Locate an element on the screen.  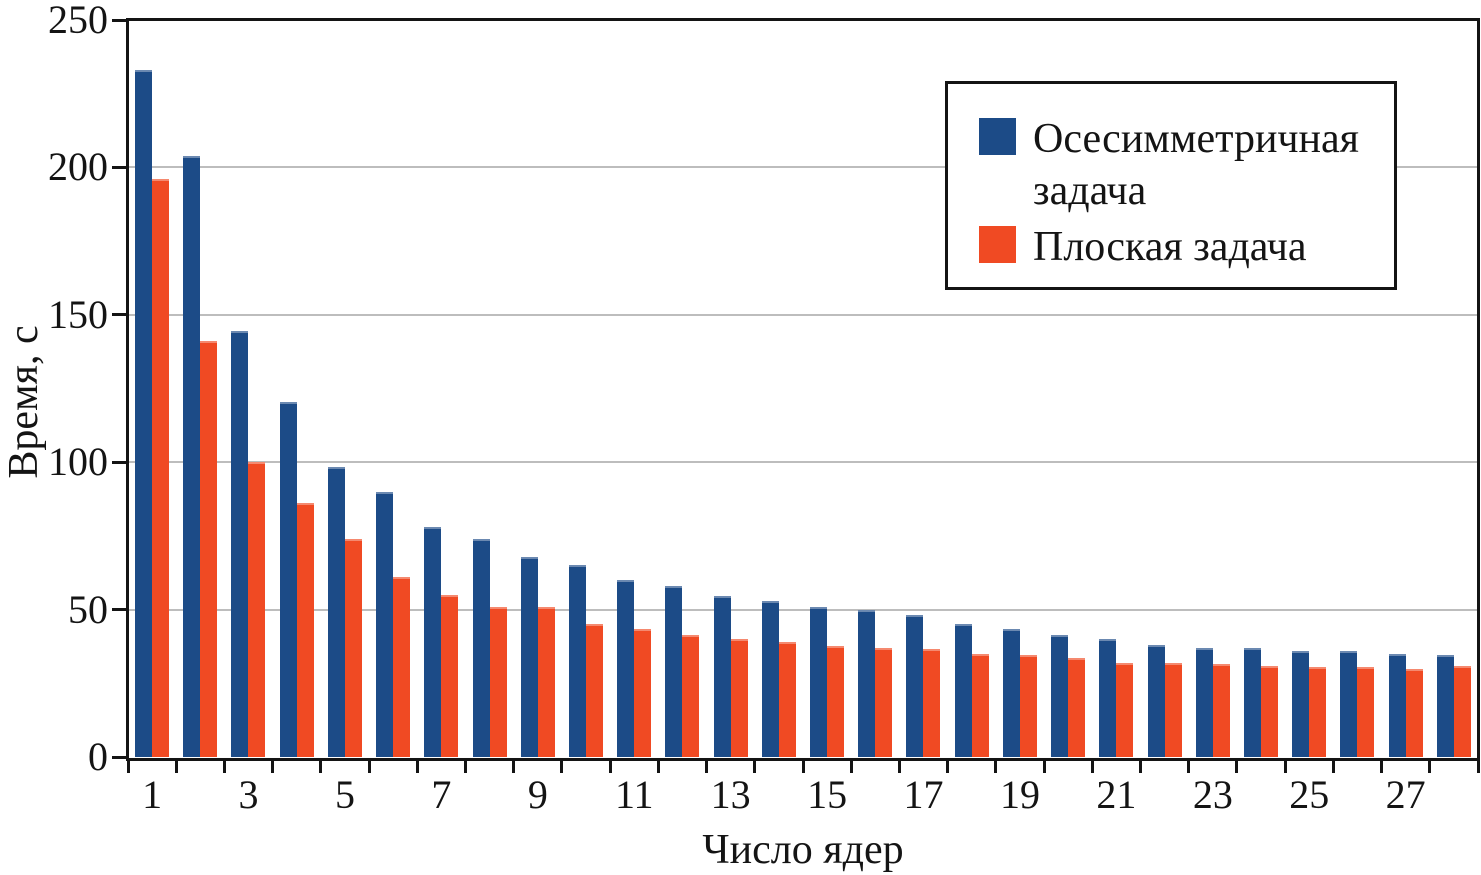
x-tick-label-5: 5 is located at coordinates (344, 794).